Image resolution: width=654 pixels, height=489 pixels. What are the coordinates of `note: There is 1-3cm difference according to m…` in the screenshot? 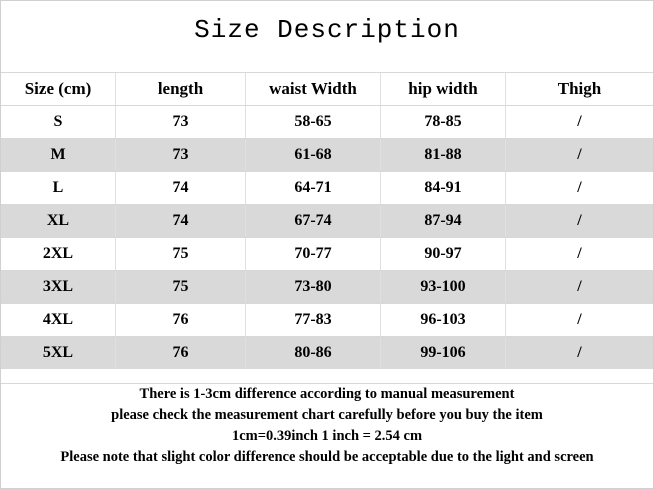 It's located at (327, 394).